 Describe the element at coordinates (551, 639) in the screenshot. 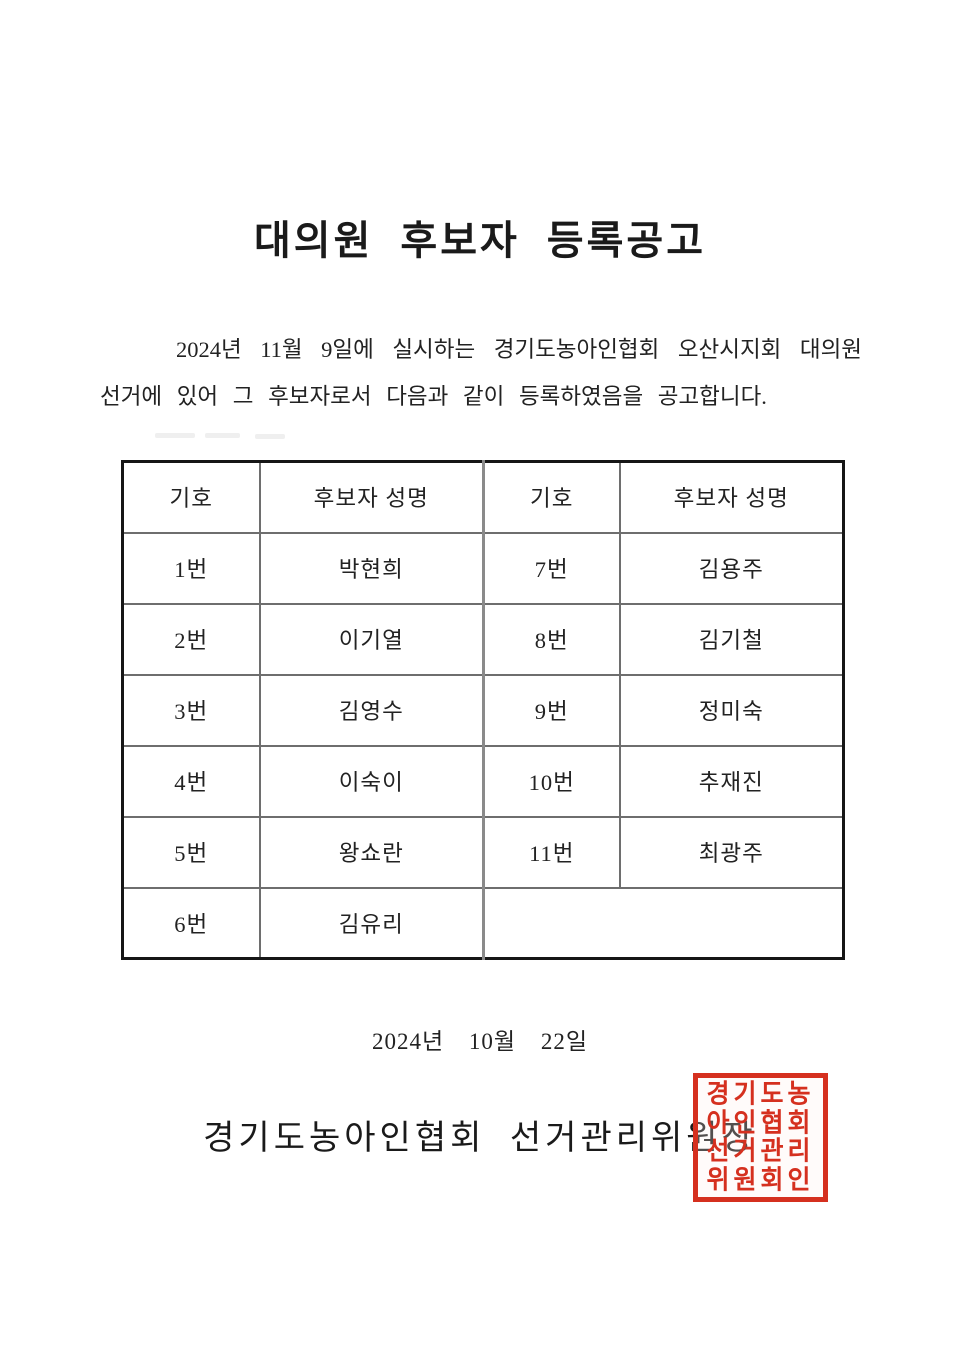

I see `cell-number: 8번` at that location.